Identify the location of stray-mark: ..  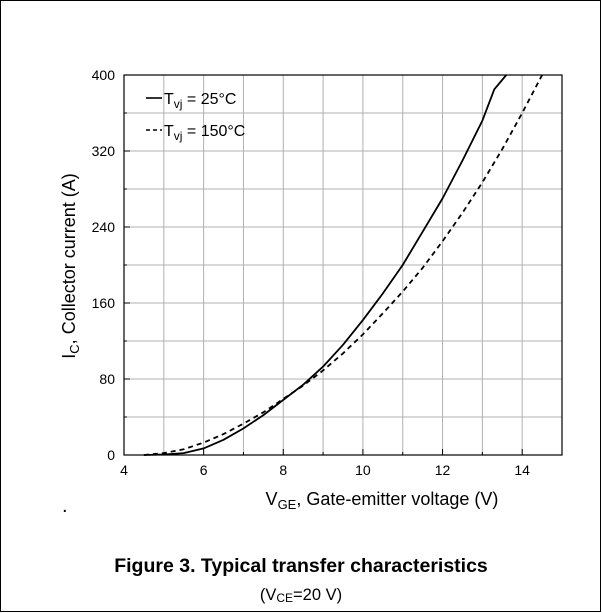
(65, 506).